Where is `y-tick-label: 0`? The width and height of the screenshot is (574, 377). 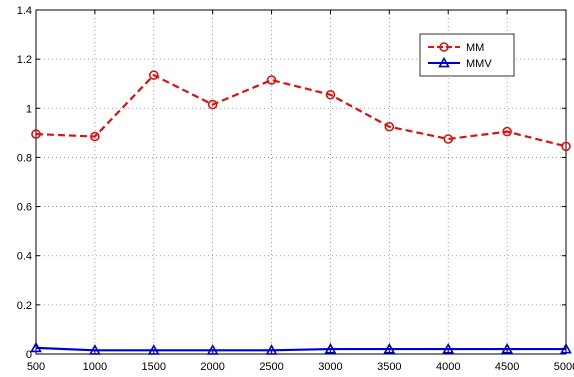
y-tick-label: 0 is located at coordinates (29, 355).